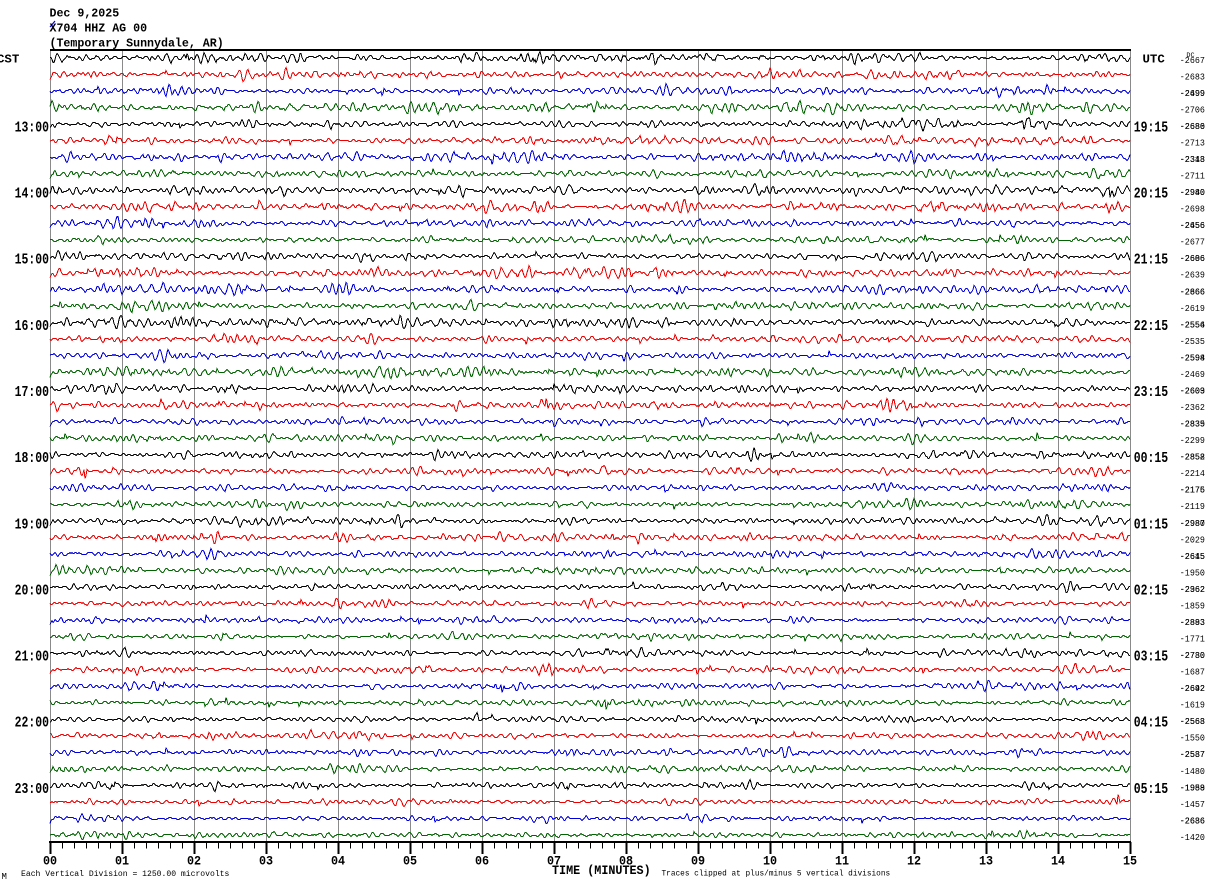 Image resolution: width=1210 pixels, height=886 pixels. I want to click on svg-text: -2987, so click(1192, 523).